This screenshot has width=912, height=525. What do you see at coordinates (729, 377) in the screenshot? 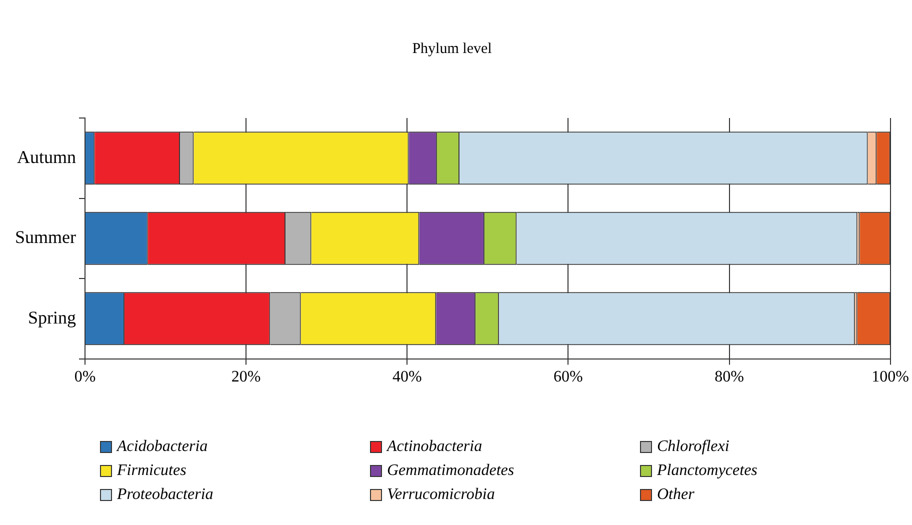
I see `x-tick-label: 80%` at bounding box center [729, 377].